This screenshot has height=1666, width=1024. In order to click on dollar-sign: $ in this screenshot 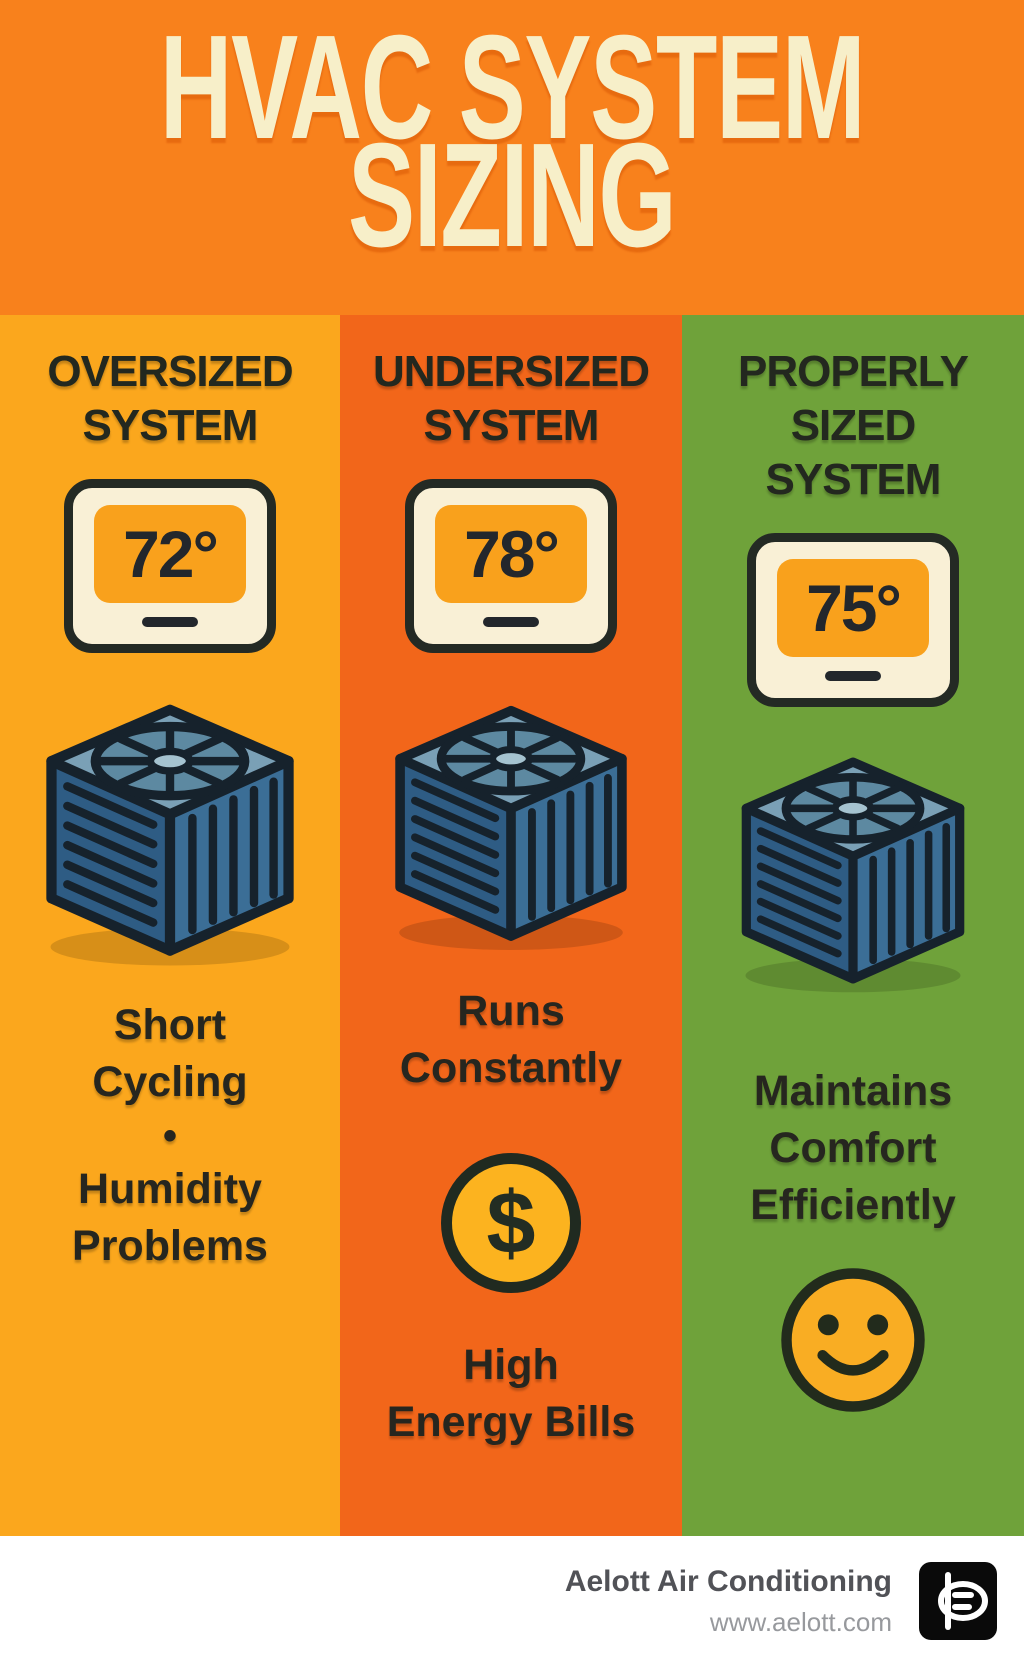, I will do `click(511, 1222)`.